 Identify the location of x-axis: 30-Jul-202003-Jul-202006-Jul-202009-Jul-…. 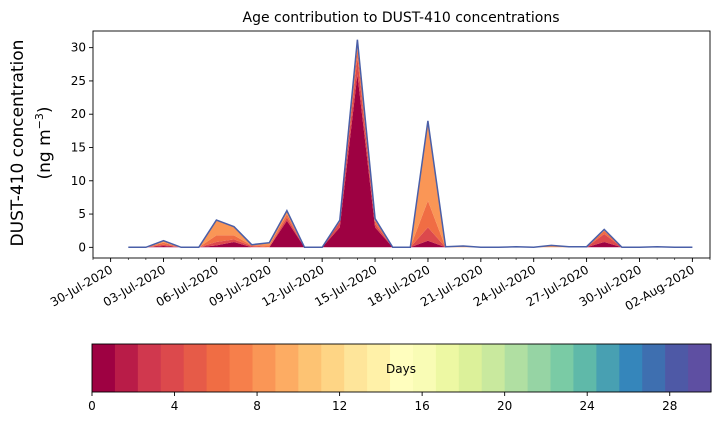
(379, 285).